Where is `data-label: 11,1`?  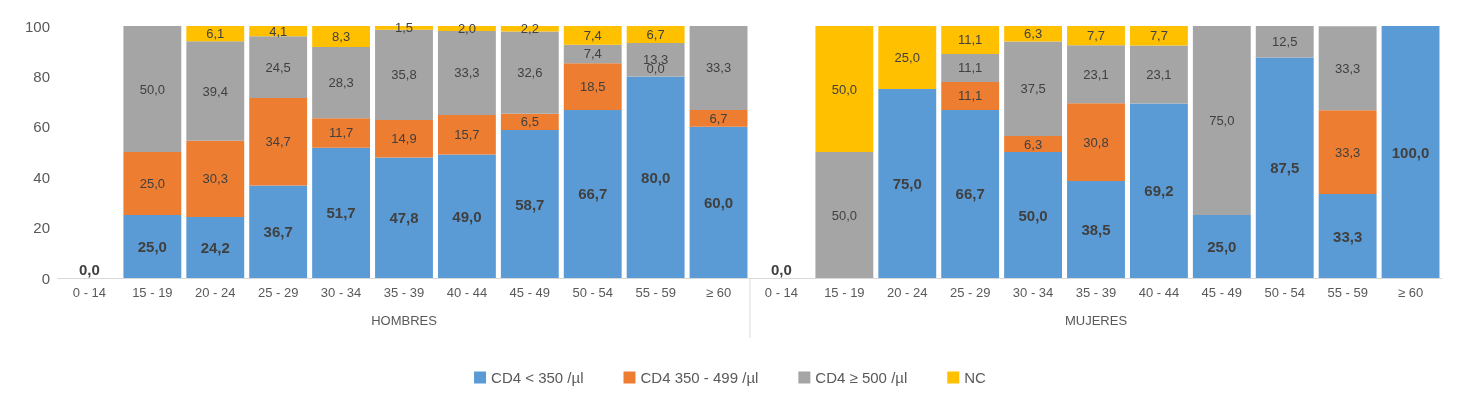
data-label: 11,1 is located at coordinates (970, 68).